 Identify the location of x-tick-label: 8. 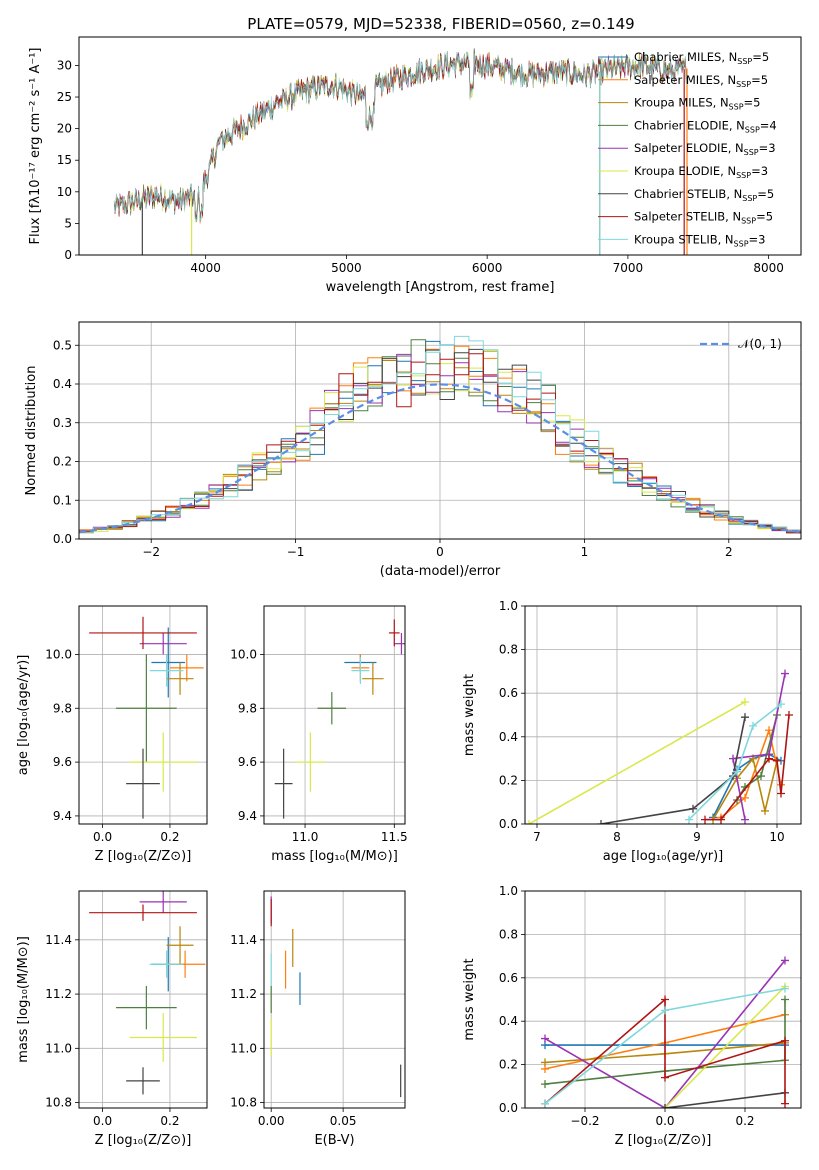
(617, 837).